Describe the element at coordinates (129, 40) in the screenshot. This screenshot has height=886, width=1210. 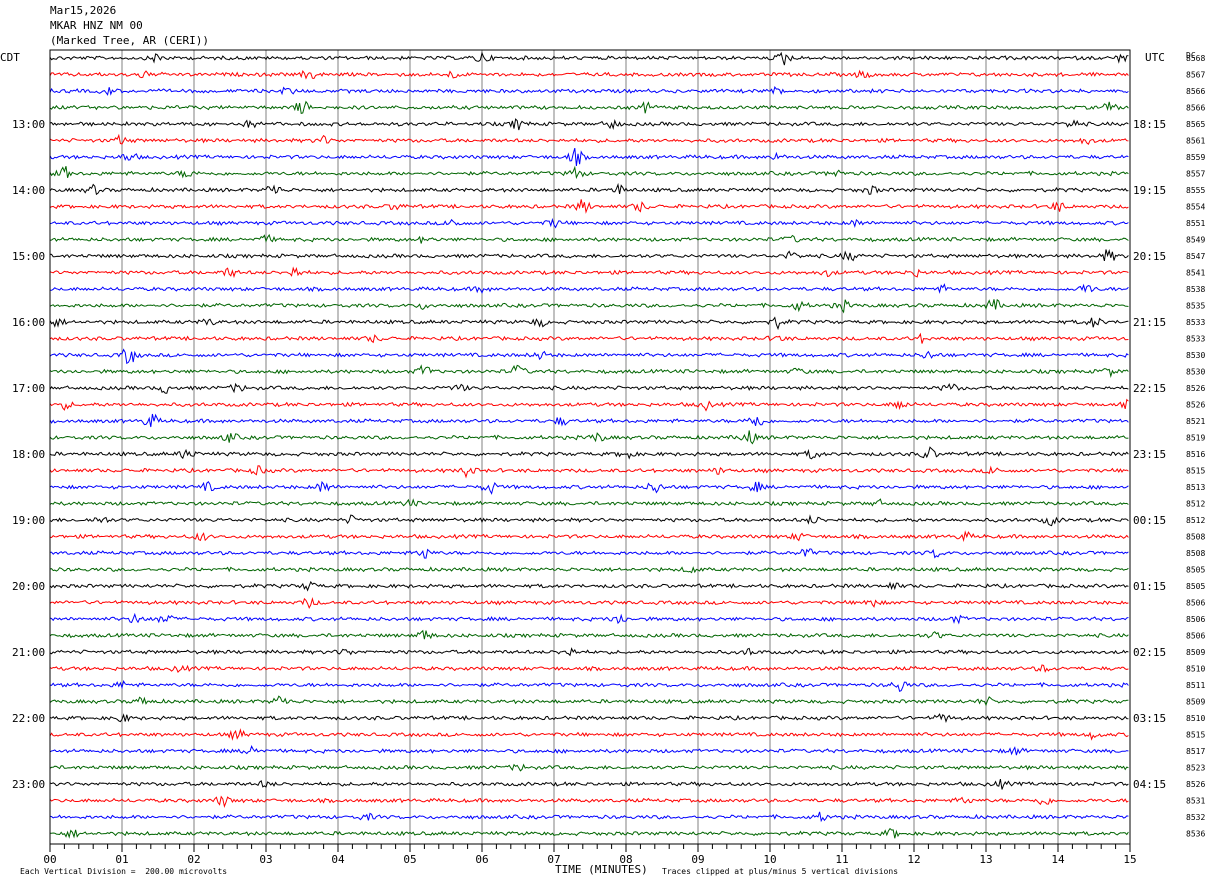
I see `header-location: (Marked Tree, AR (CERI))` at that location.